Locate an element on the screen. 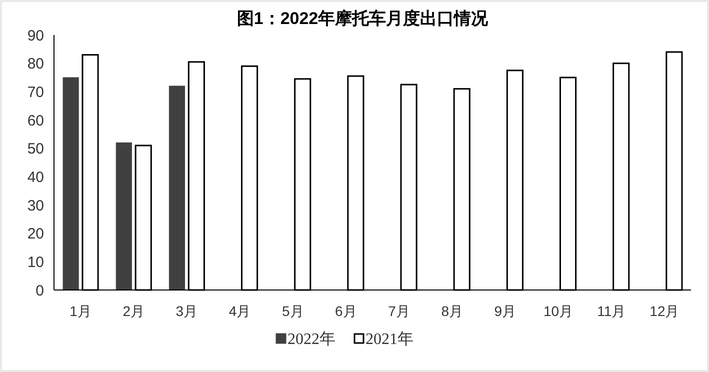 The width and height of the screenshot is (709, 372). y-tick-label: 10 is located at coordinates (35, 262).